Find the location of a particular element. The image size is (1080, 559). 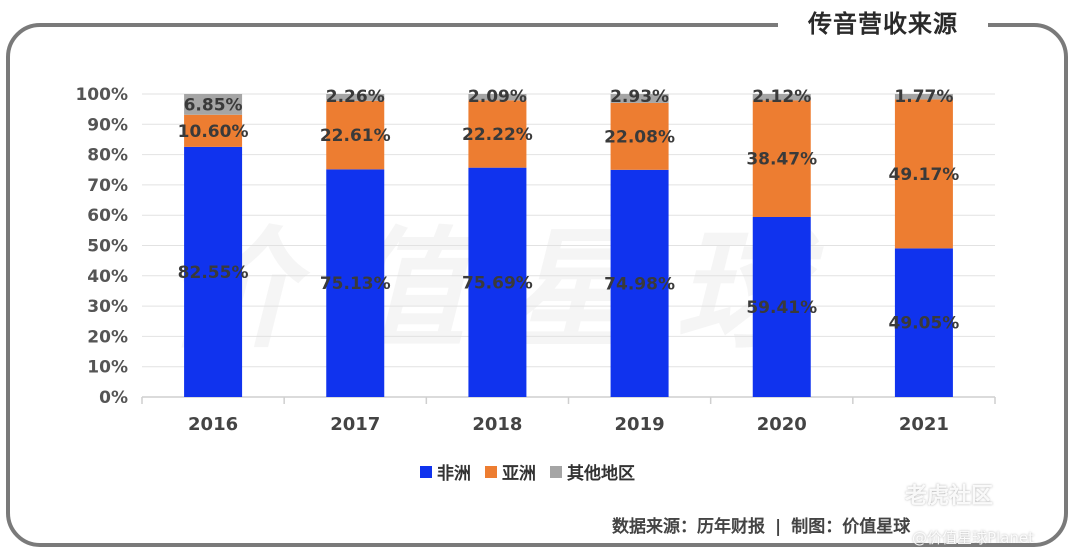

data-label: 82.55% is located at coordinates (213, 273).